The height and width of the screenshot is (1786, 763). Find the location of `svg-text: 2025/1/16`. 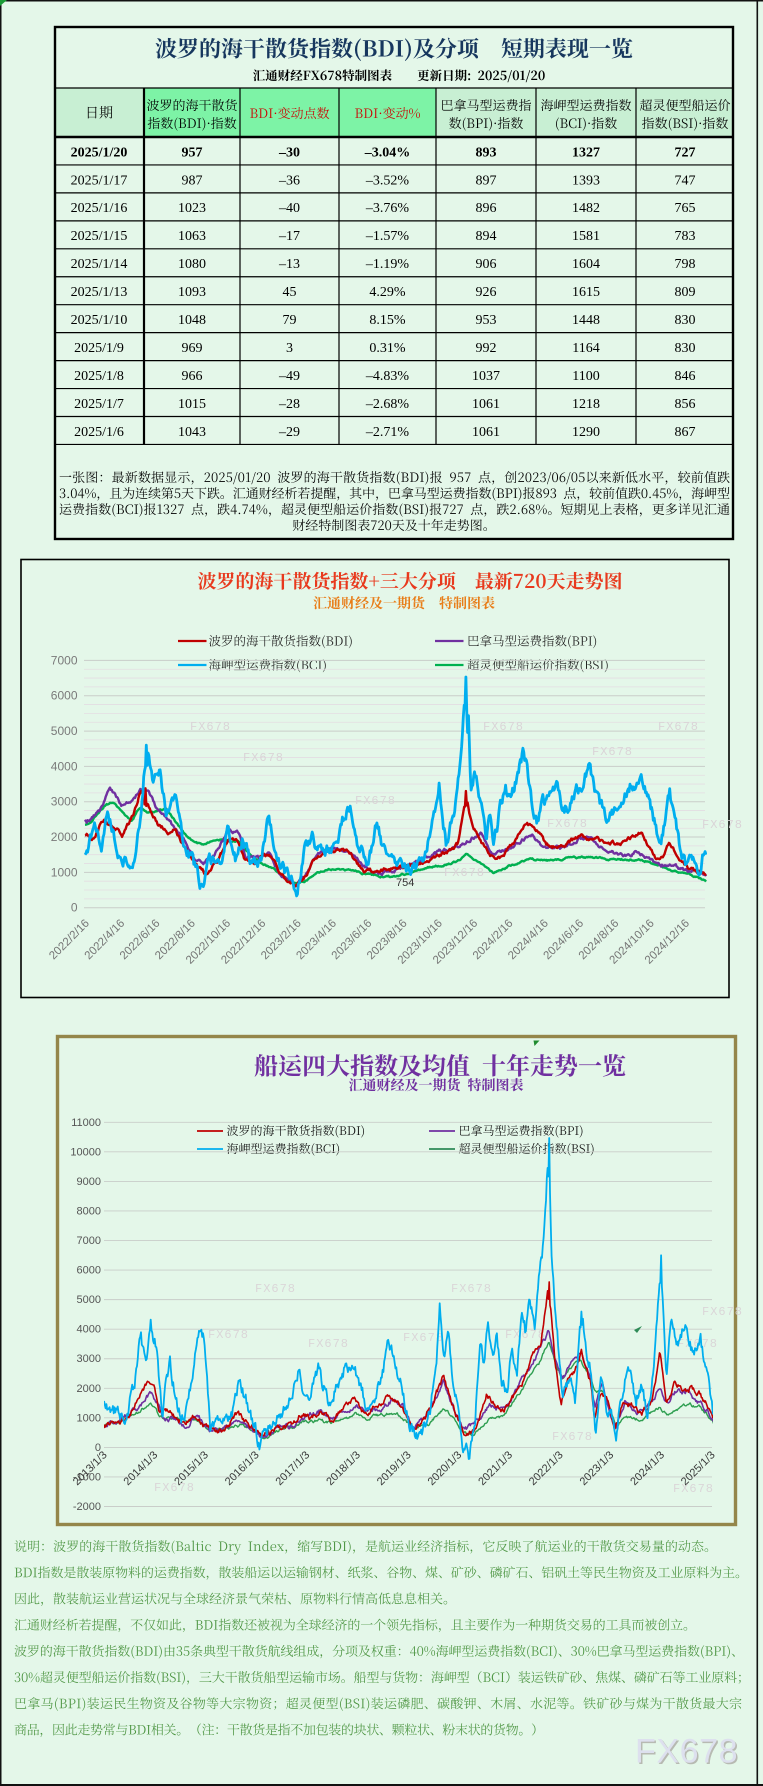

svg-text: 2025/1/16 is located at coordinates (99, 208).